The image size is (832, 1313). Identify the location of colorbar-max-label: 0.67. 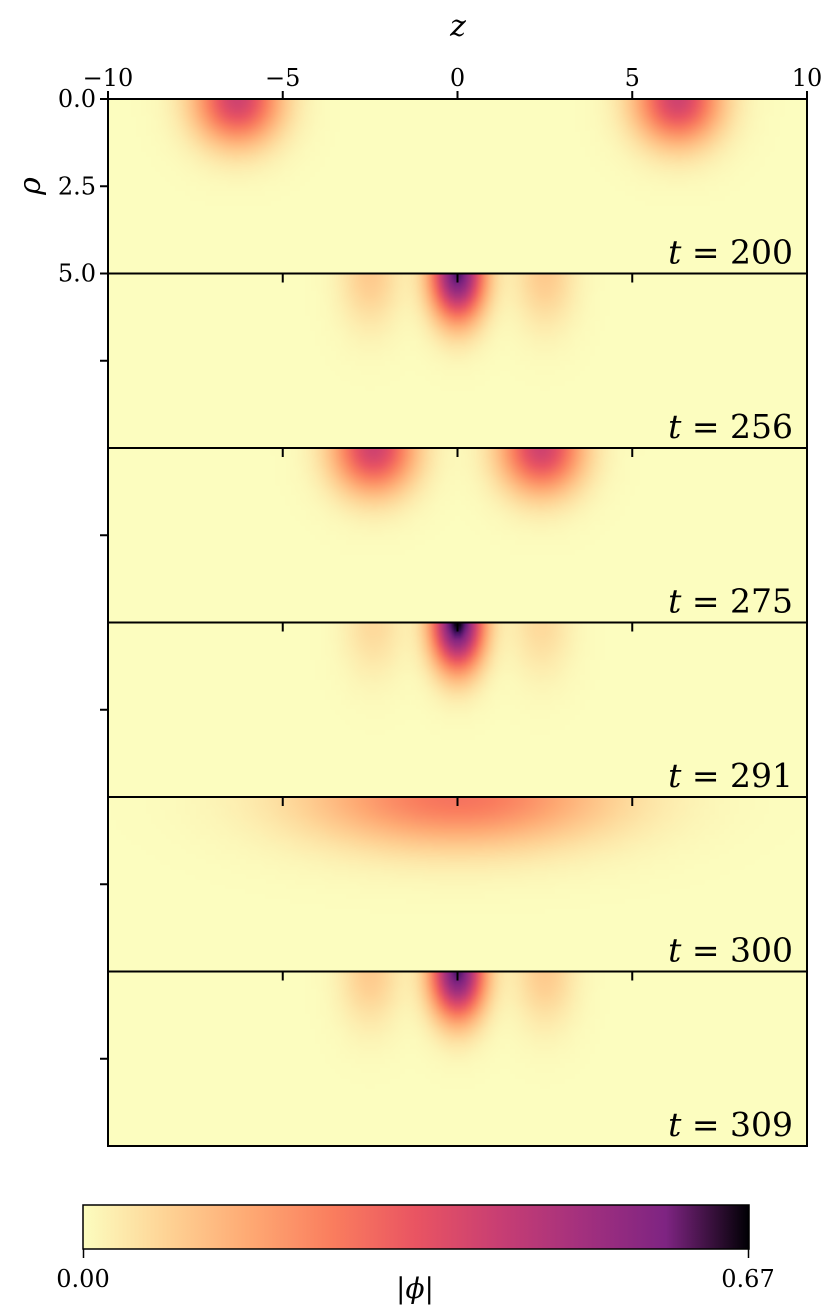
(747, 1279).